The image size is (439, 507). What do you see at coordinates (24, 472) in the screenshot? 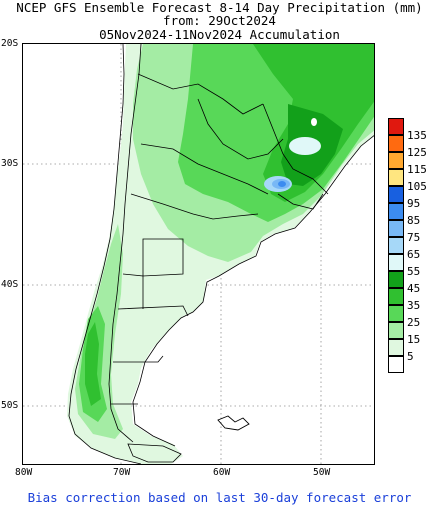
I see `lon-label-80w: 80W` at bounding box center [24, 472].